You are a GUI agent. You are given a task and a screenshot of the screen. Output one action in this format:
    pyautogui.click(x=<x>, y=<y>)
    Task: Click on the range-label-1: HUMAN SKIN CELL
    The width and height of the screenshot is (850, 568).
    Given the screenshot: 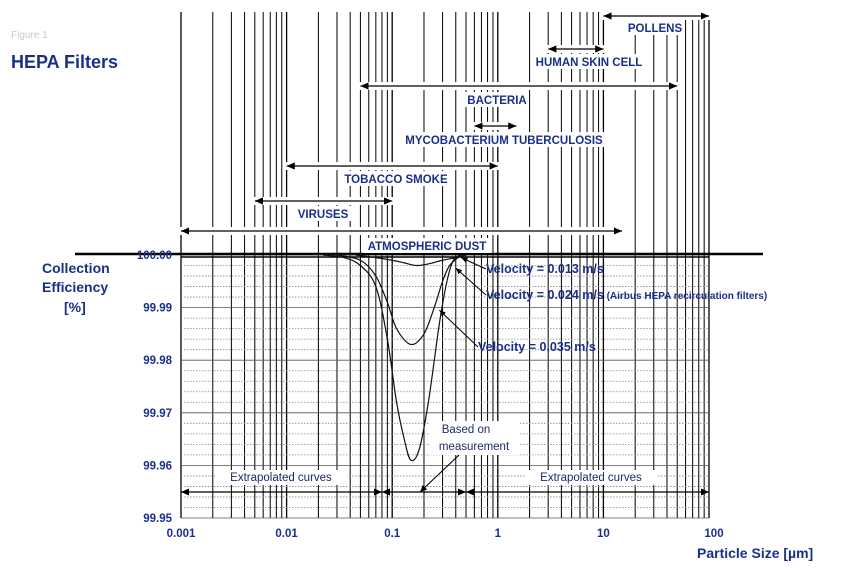 What is the action you would take?
    pyautogui.click(x=589, y=63)
    